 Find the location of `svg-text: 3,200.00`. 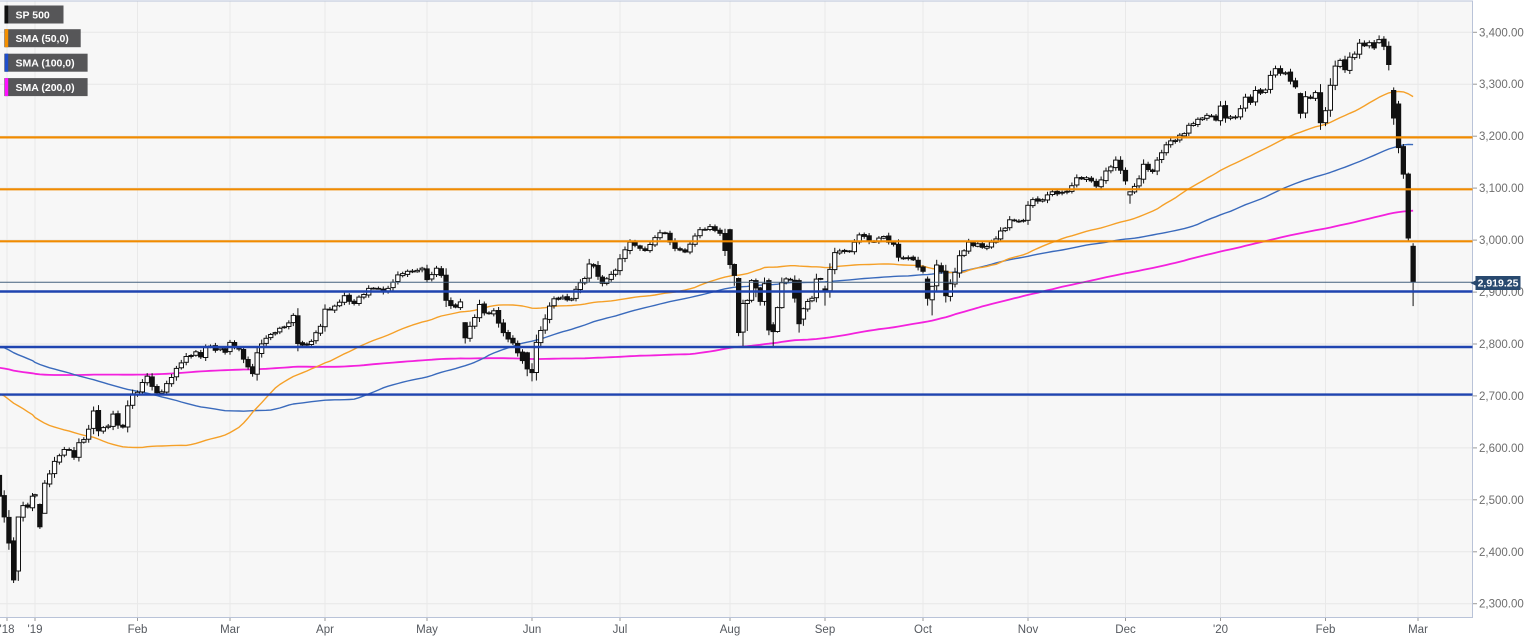

svg-text: 3,200.00 is located at coordinates (1501, 137).